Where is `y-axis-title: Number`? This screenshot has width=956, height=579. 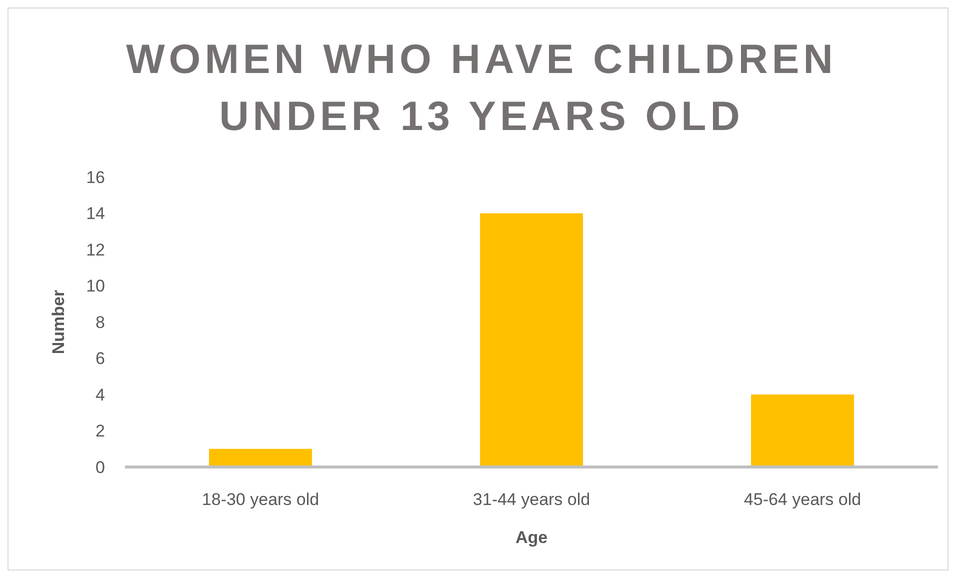
y-axis-title: Number is located at coordinates (58, 322).